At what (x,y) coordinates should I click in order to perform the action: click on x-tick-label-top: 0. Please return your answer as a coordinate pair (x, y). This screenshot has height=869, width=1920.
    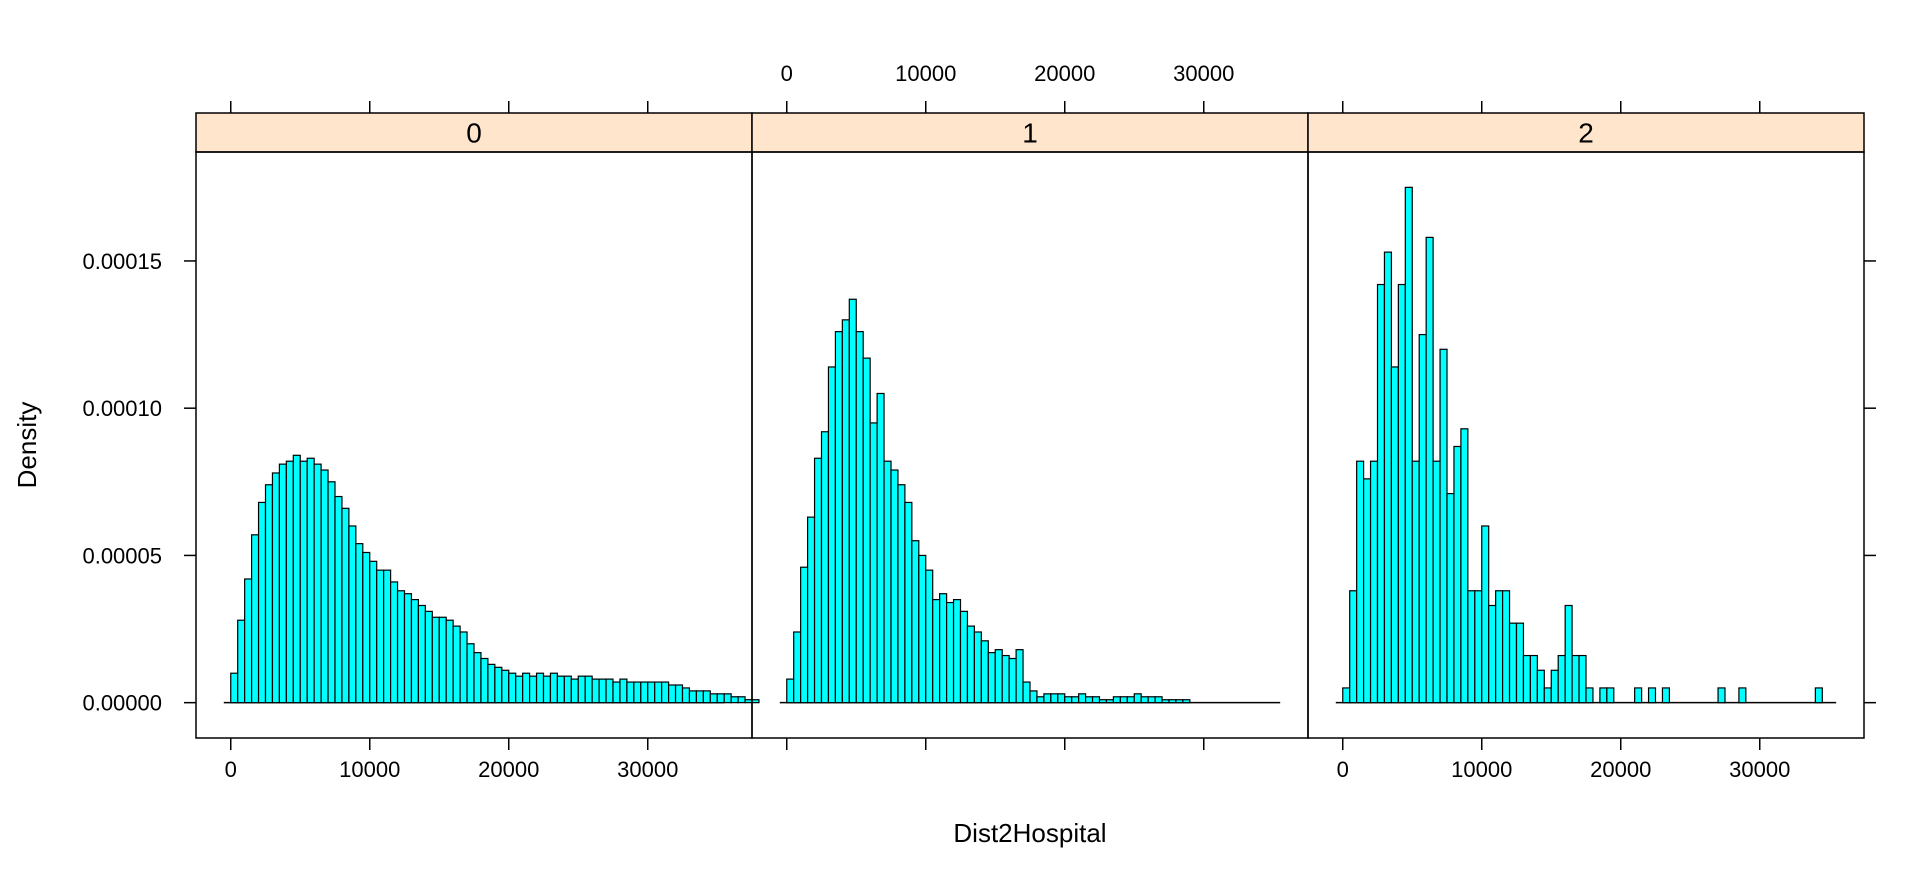
    Looking at the image, I should click on (787, 73).